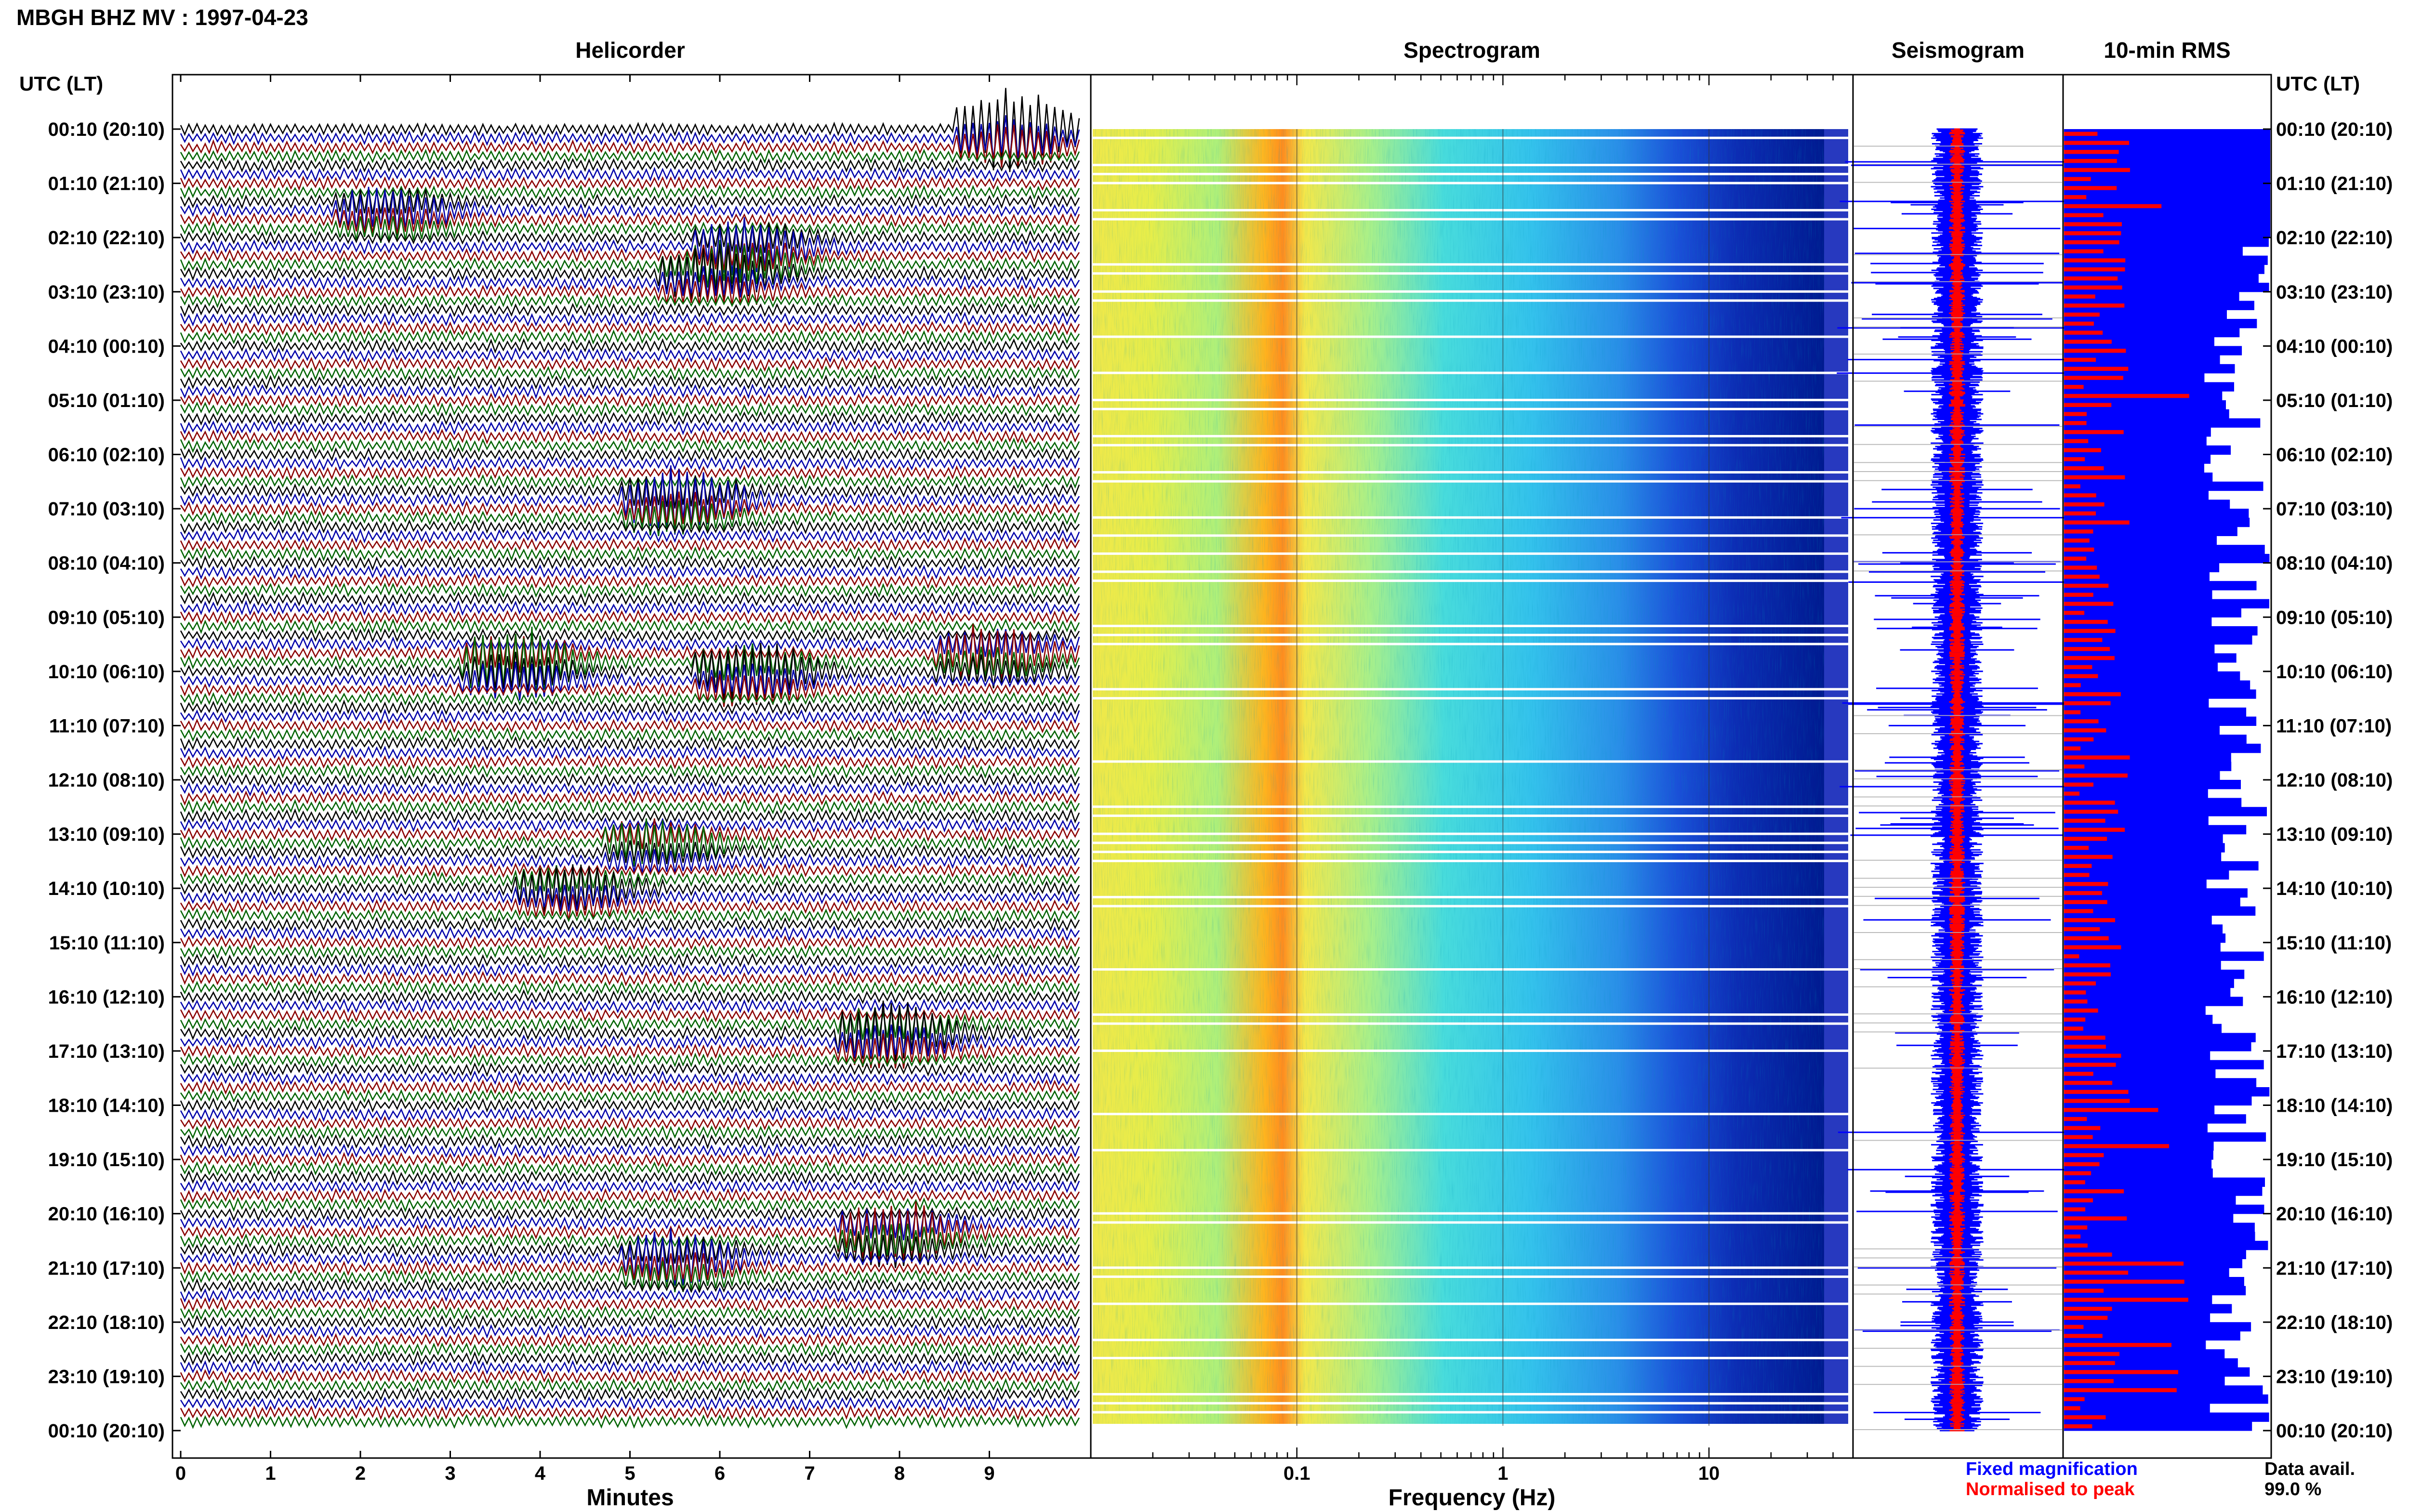 The image size is (2409, 1512). What do you see at coordinates (2334, 888) in the screenshot?
I see `time-label-right: 14:10 (10:10)` at bounding box center [2334, 888].